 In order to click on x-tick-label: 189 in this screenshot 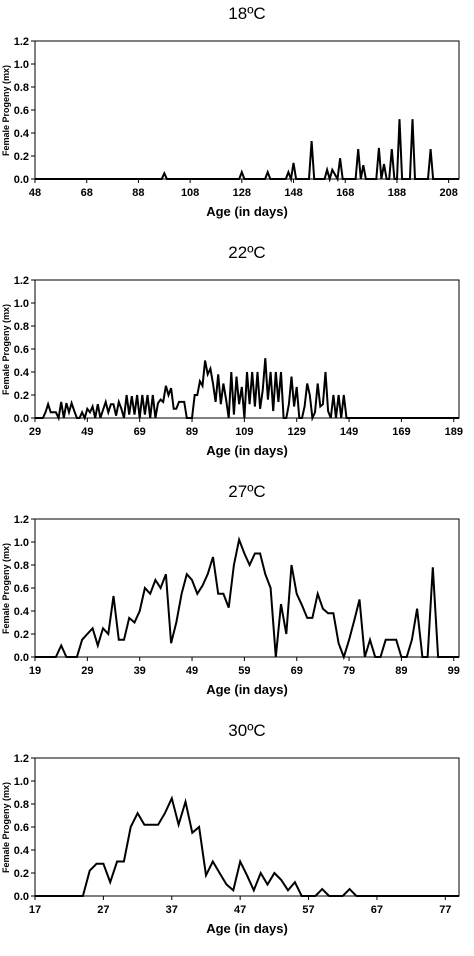, I will do `click(454, 432)`.